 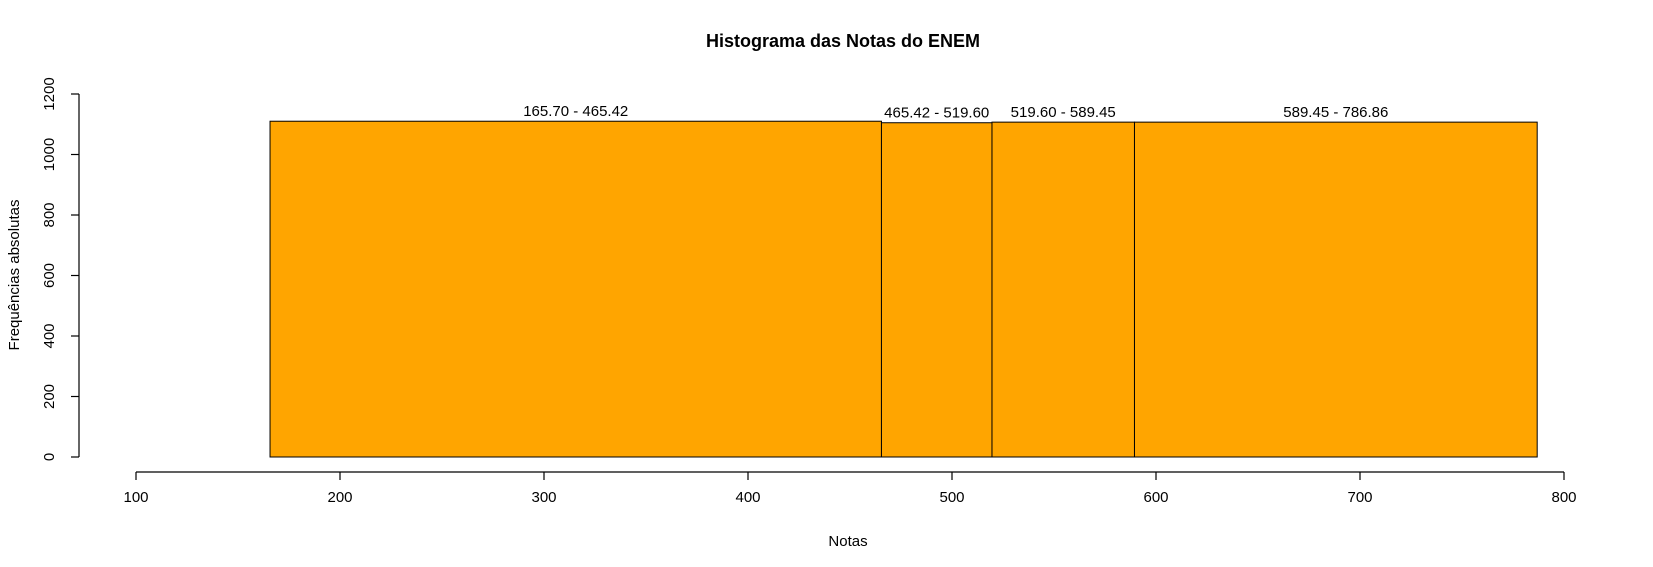 What do you see at coordinates (49, 457) in the screenshot?
I see `y-tick-label: 0` at bounding box center [49, 457].